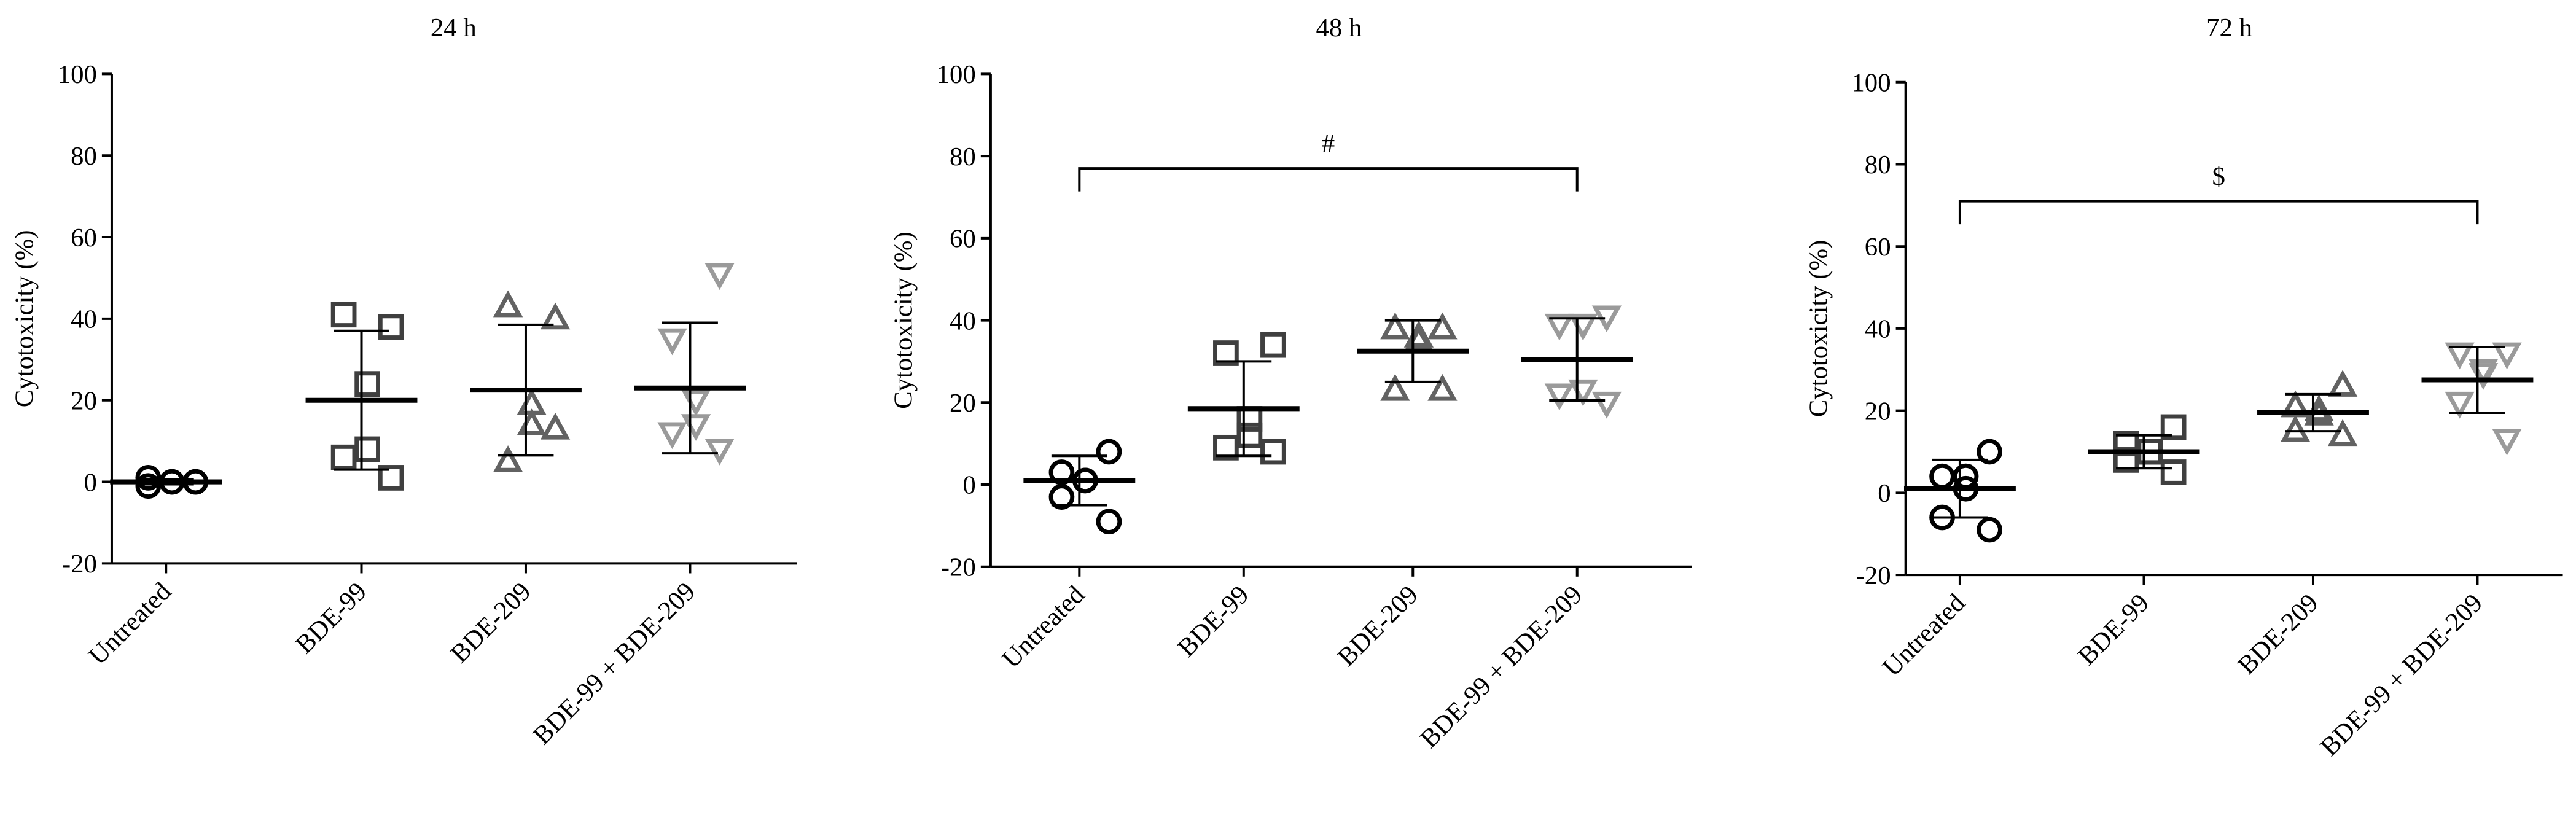 Image resolution: width=2576 pixels, height=823 pixels. I want to click on significance-label: #, so click(1328, 143).